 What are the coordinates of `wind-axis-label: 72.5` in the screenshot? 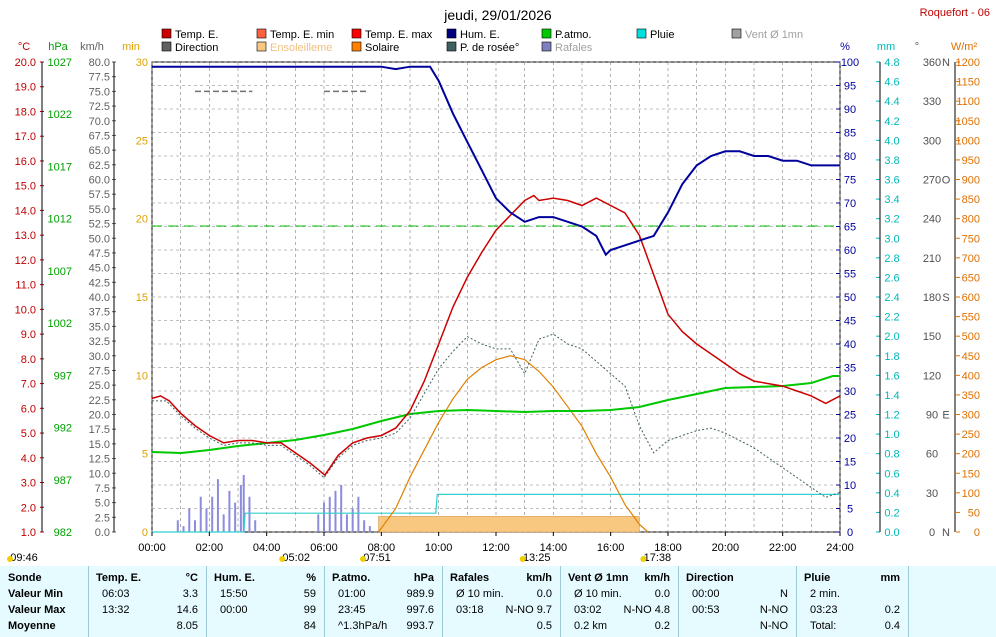 It's located at (99, 107).